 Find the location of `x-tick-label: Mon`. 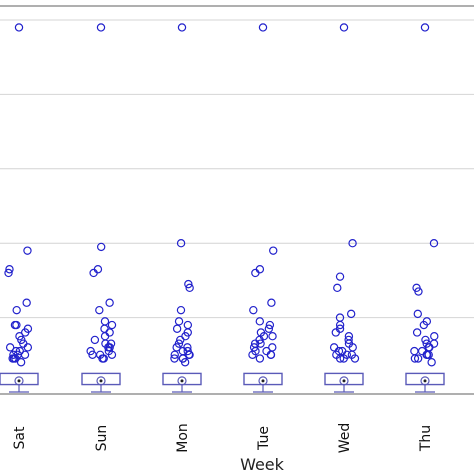

x-tick-label: Mon is located at coordinates (183, 438).